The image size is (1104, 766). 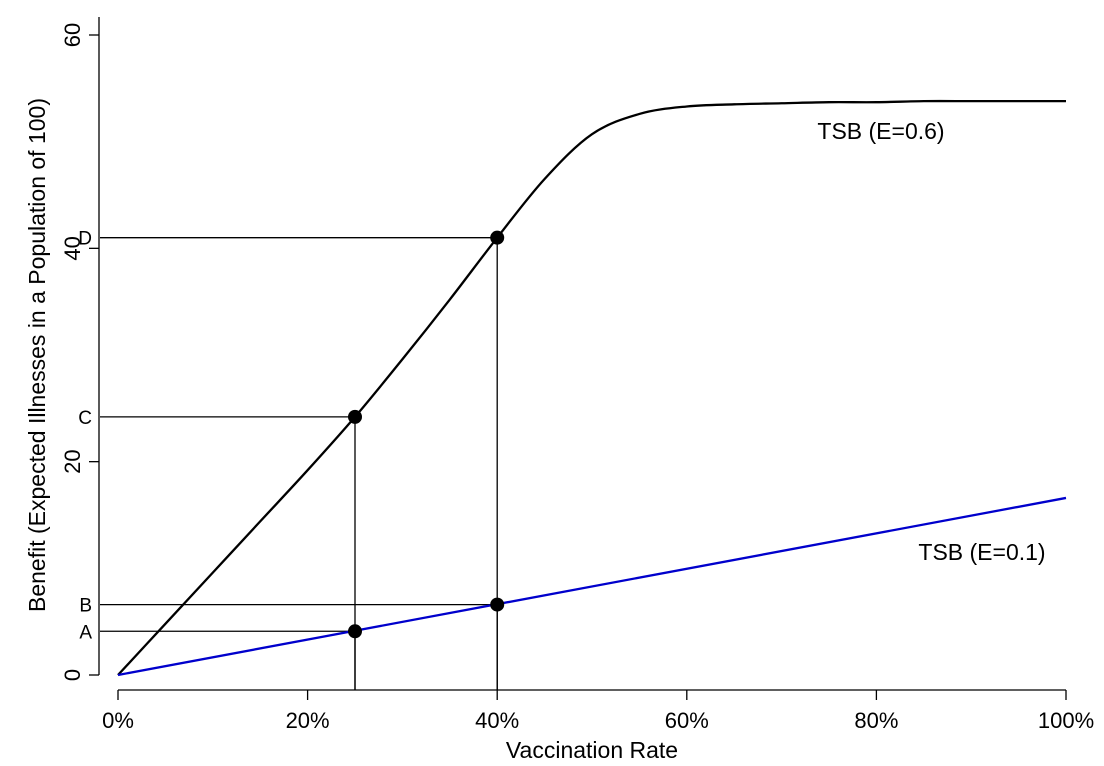 What do you see at coordinates (355, 631) in the screenshot?
I see `point-marker-a` at bounding box center [355, 631].